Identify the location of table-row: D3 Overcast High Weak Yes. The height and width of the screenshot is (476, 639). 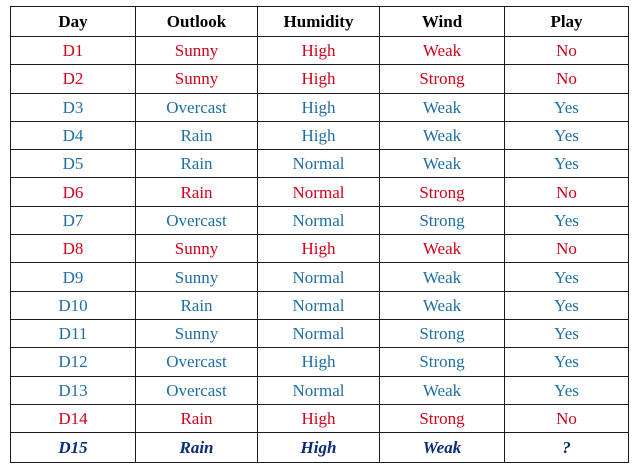
(319, 107).